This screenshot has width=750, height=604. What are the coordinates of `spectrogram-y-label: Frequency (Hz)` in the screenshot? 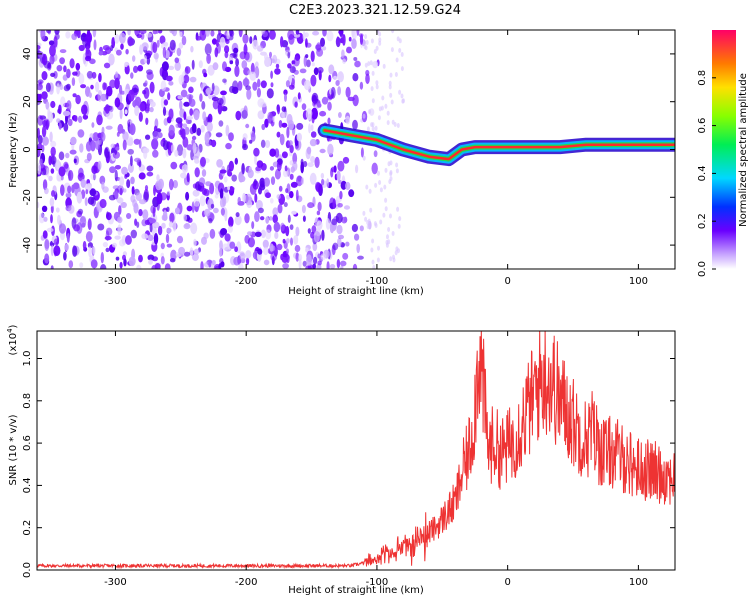 It's located at (13, 150).